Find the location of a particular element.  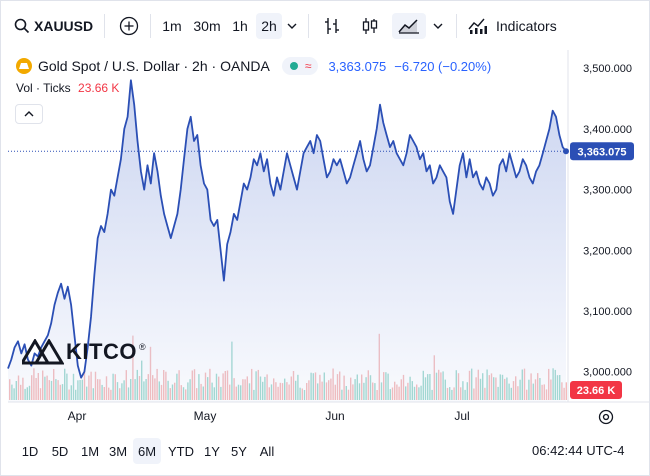

last-price-value: 3,363.075 is located at coordinates (357, 66).